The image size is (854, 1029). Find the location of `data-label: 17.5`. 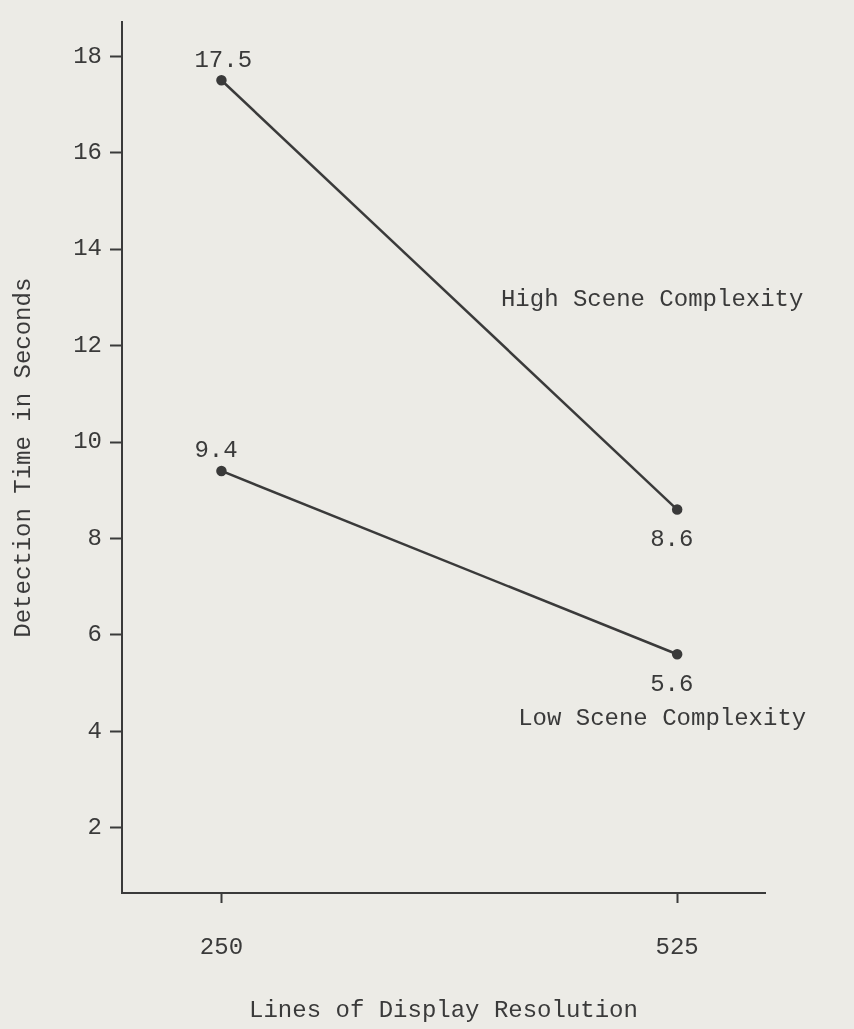

data-label: 17.5 is located at coordinates (223, 60).